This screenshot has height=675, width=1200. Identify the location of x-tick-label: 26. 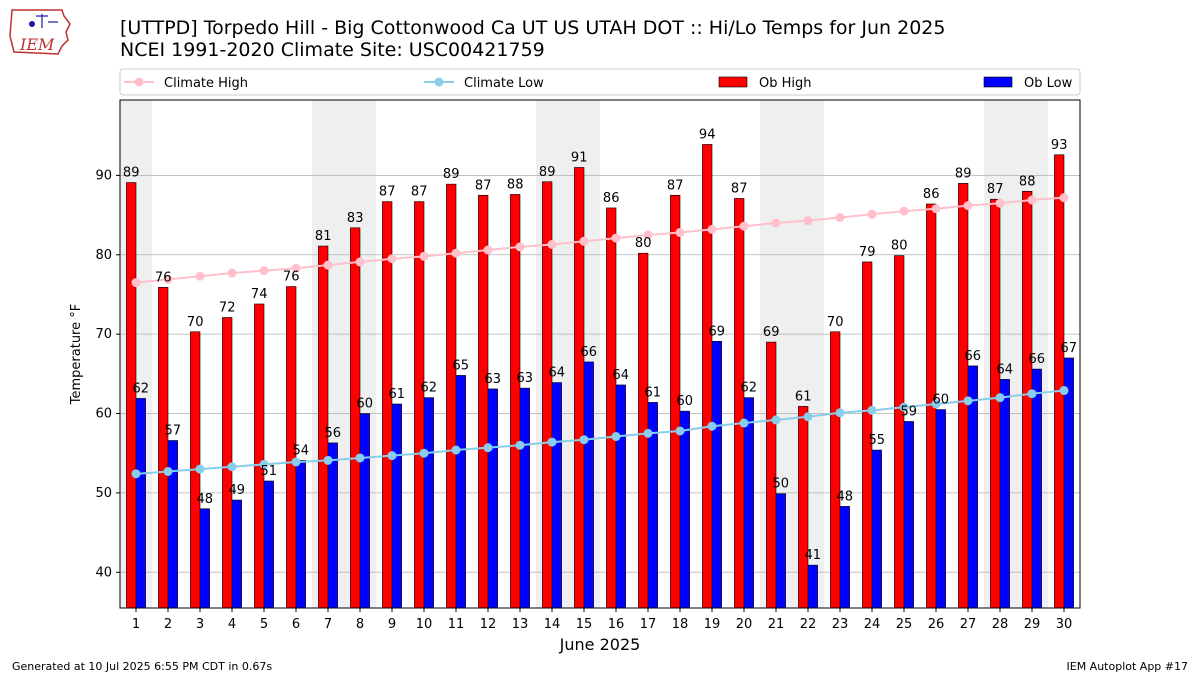
(936, 624).